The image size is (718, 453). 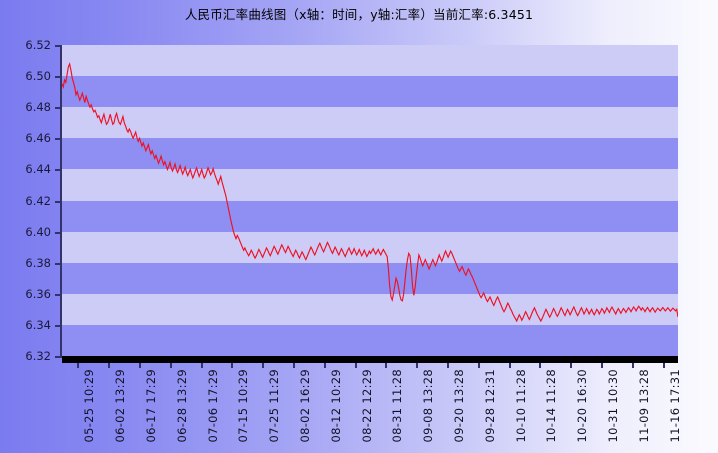 I want to click on x-axis-label: 06-02 13:29, so click(x=120, y=406).